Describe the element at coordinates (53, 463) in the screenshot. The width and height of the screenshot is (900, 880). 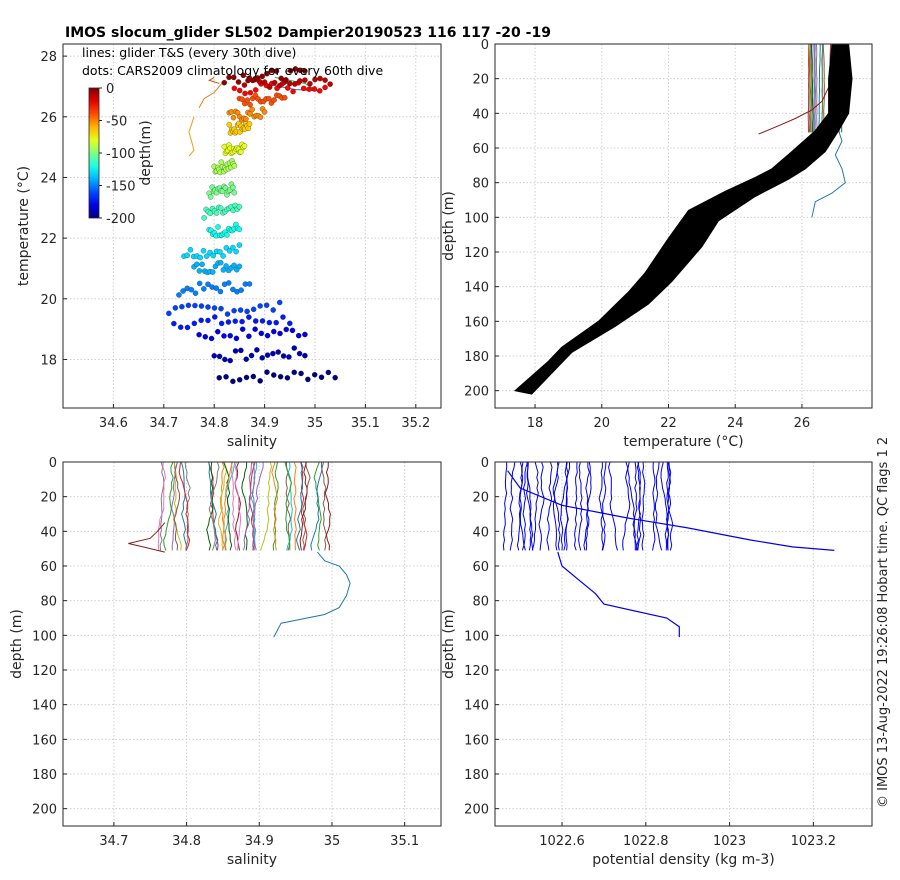
I see `y-tick-label: 0` at that location.